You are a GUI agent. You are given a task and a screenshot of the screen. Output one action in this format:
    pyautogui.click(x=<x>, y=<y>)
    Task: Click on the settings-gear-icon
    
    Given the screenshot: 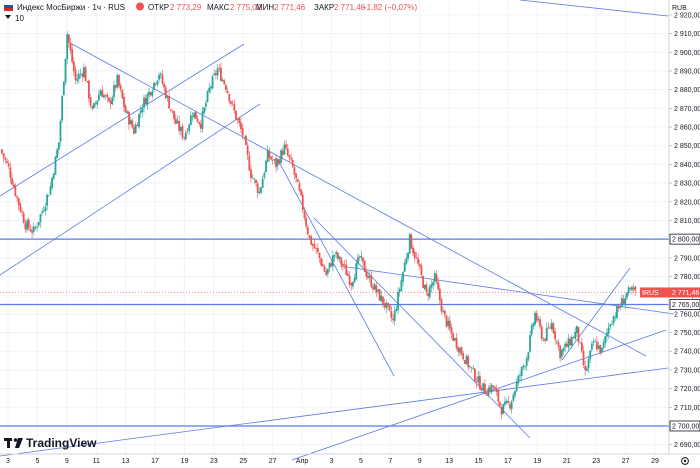 What is the action you would take?
    pyautogui.click(x=685, y=461)
    